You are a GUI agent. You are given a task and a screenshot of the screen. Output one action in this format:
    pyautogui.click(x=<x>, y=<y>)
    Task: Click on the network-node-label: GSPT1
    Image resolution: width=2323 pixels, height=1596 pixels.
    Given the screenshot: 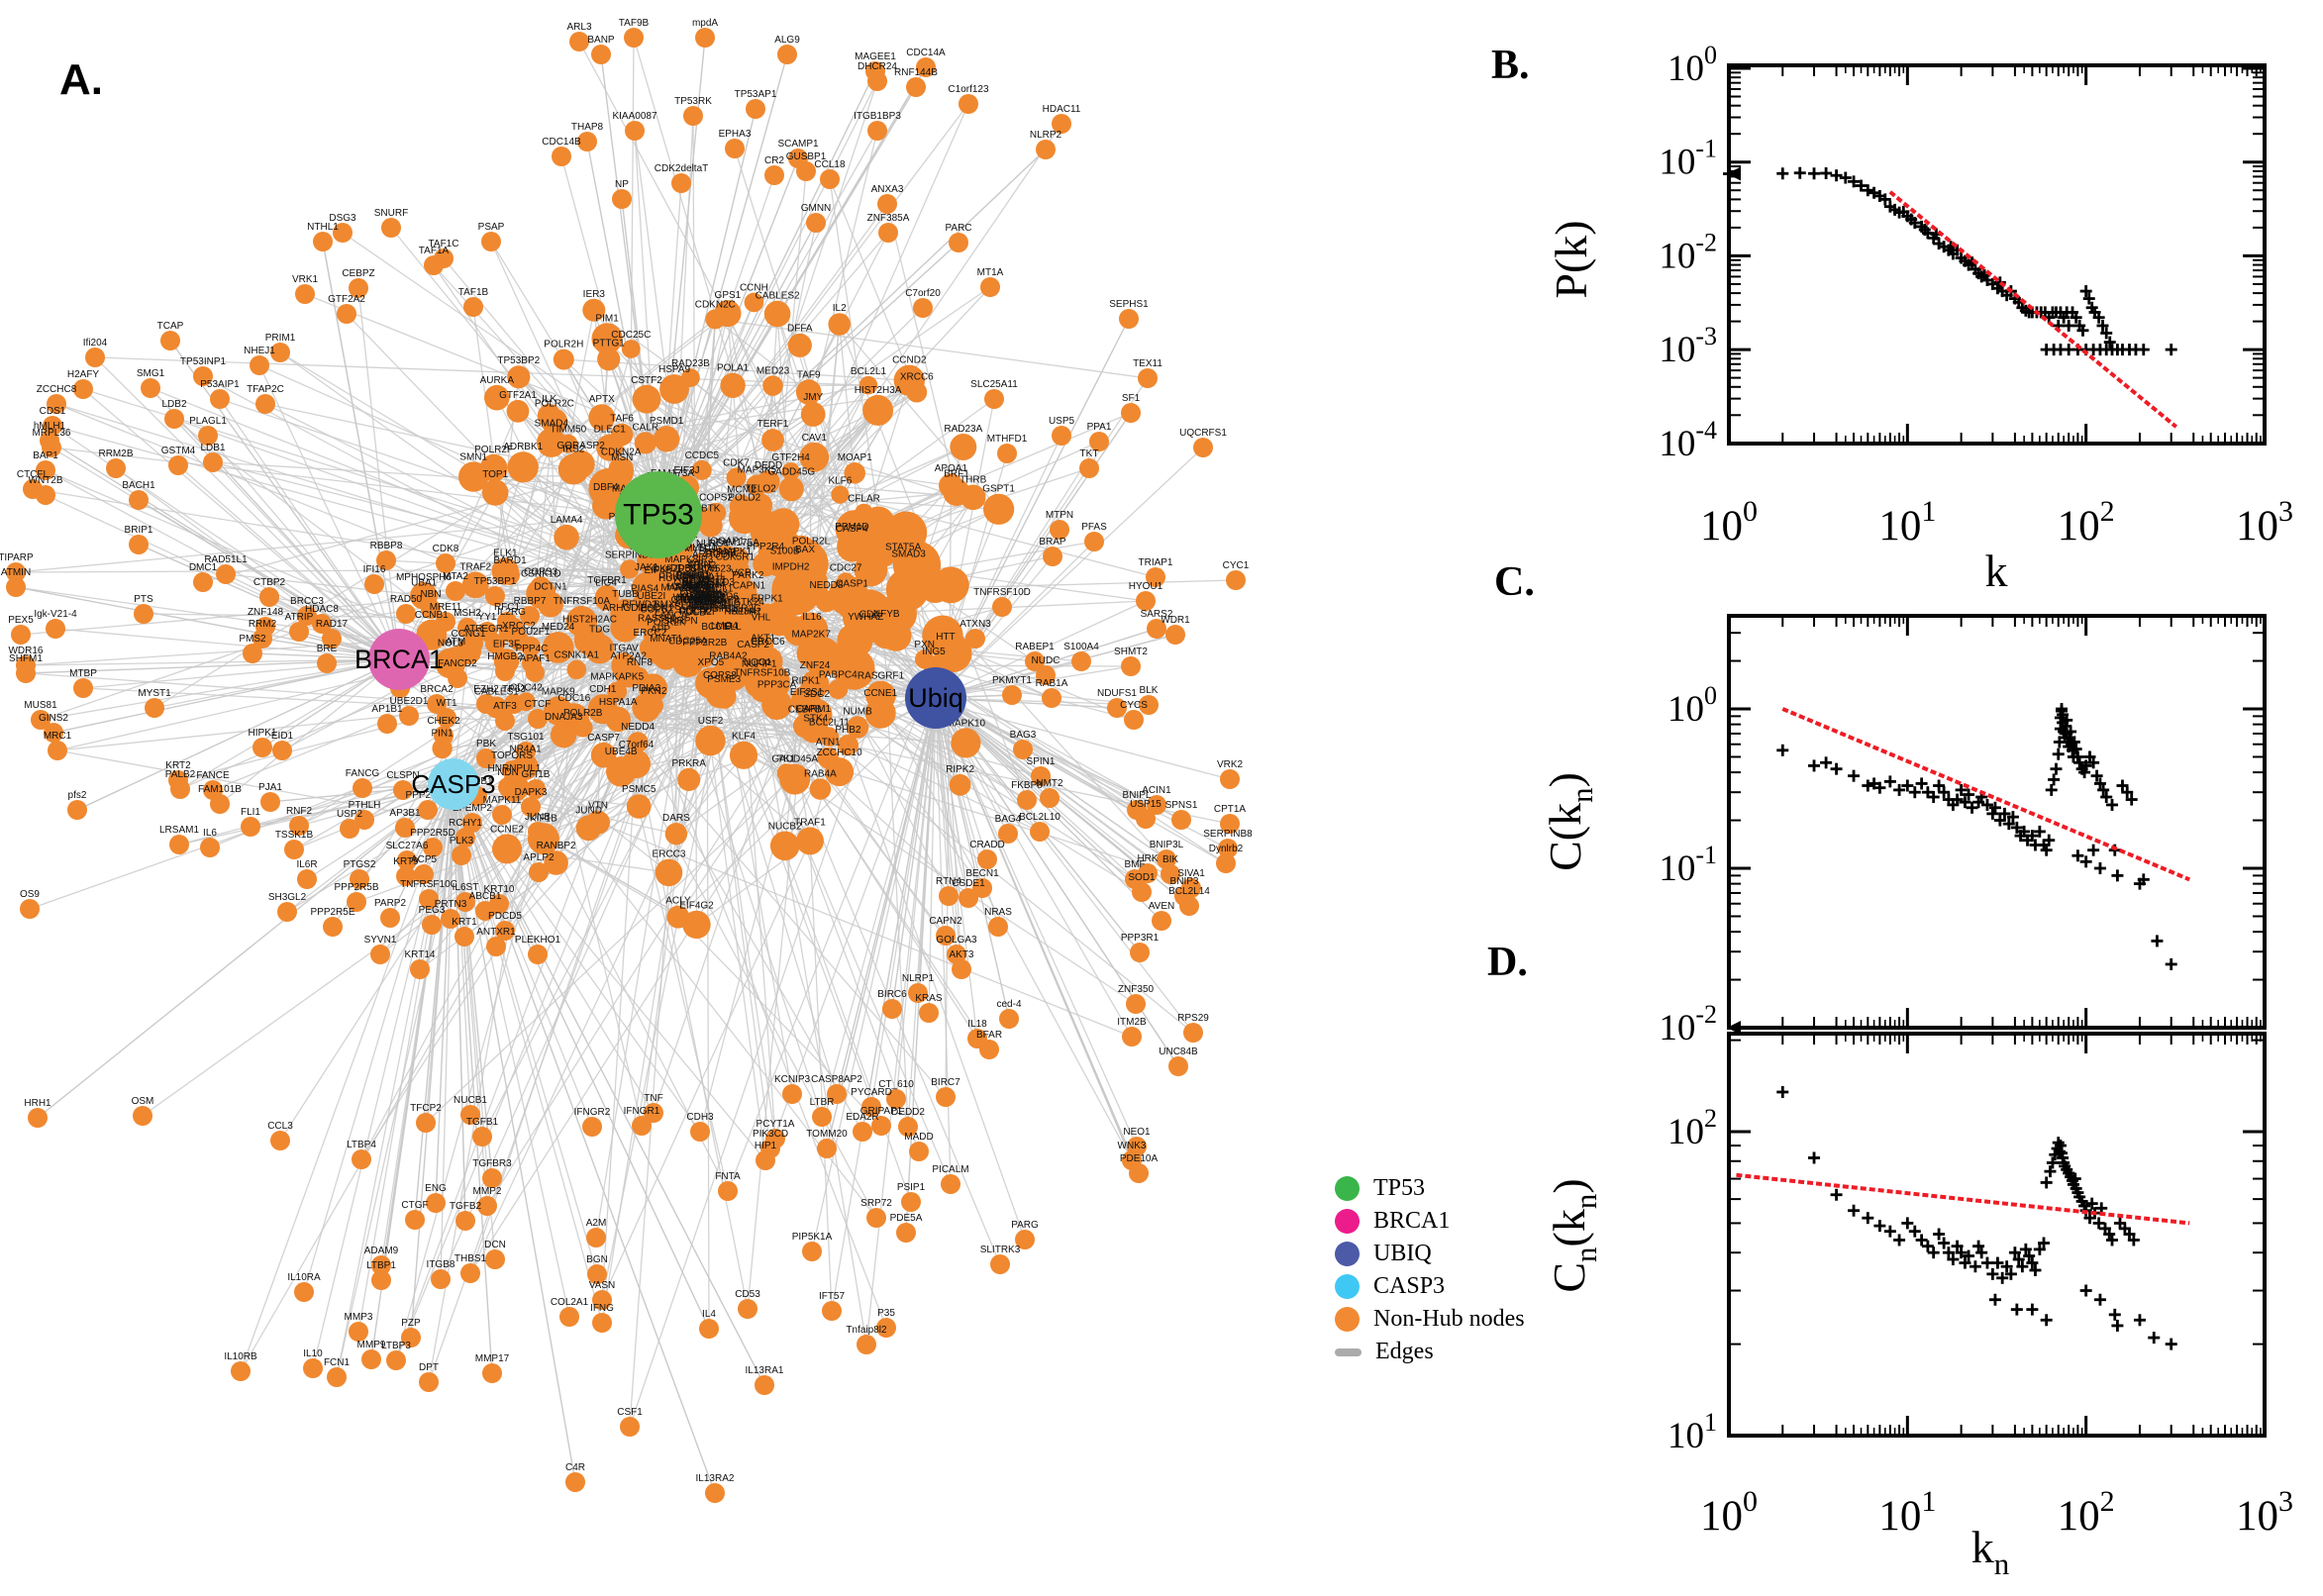 What is the action you would take?
    pyautogui.click(x=998, y=489)
    